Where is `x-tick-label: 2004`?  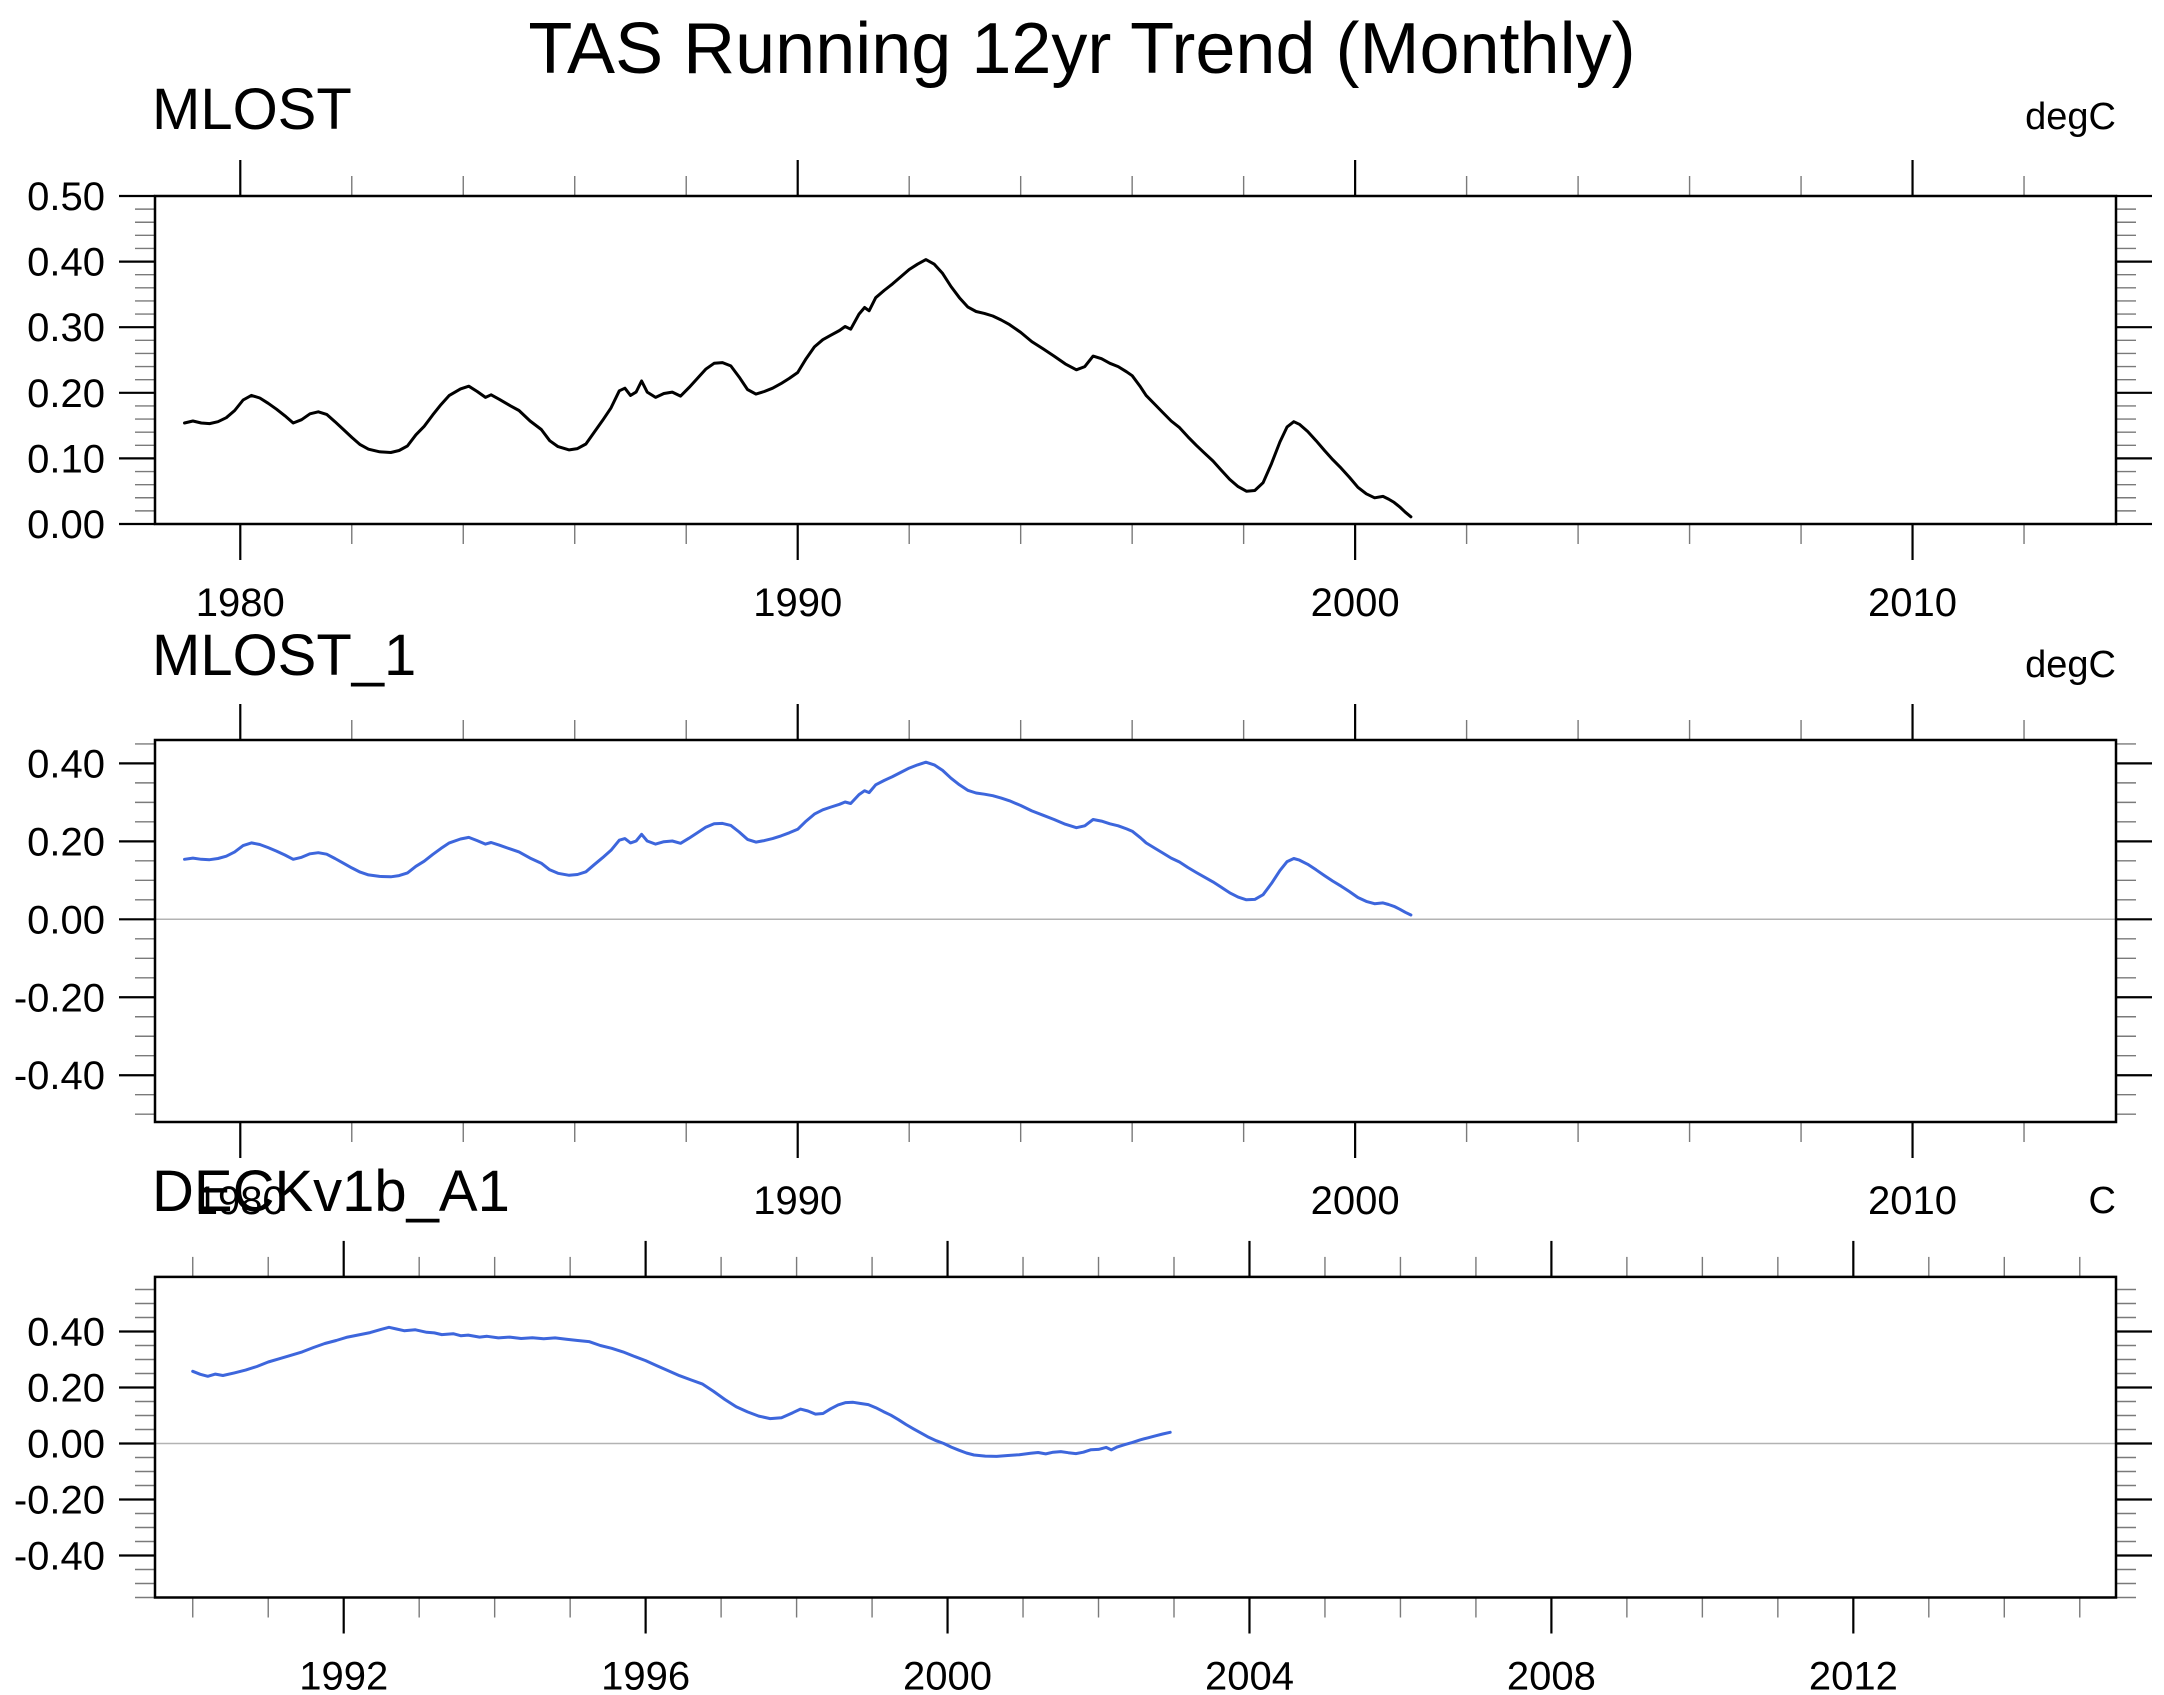 x-tick-label: 2004 is located at coordinates (1249, 1675).